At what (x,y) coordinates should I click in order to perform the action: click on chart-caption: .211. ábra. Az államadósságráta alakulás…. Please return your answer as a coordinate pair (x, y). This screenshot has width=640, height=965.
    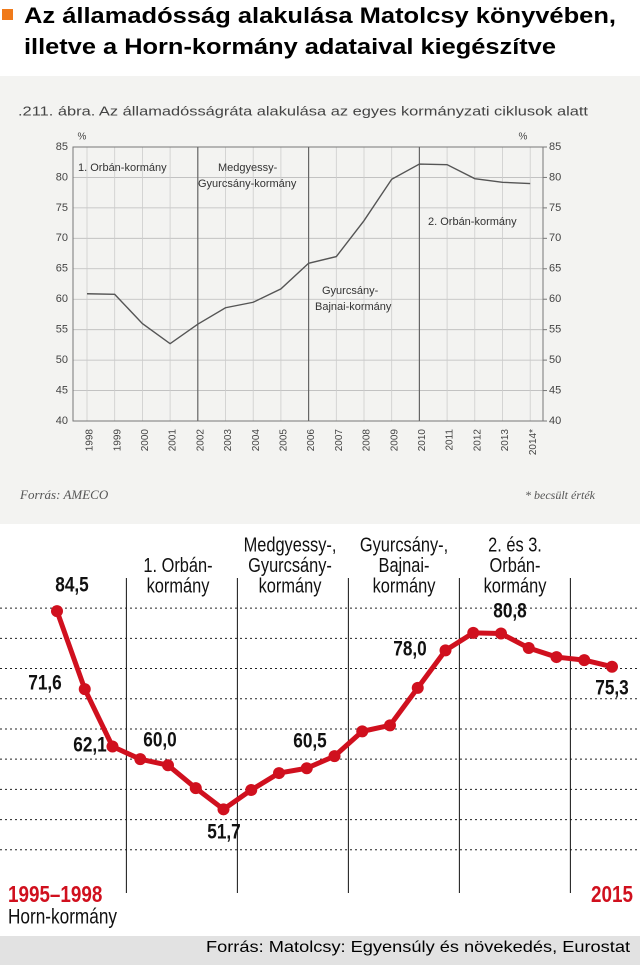
    Looking at the image, I should click on (303, 110).